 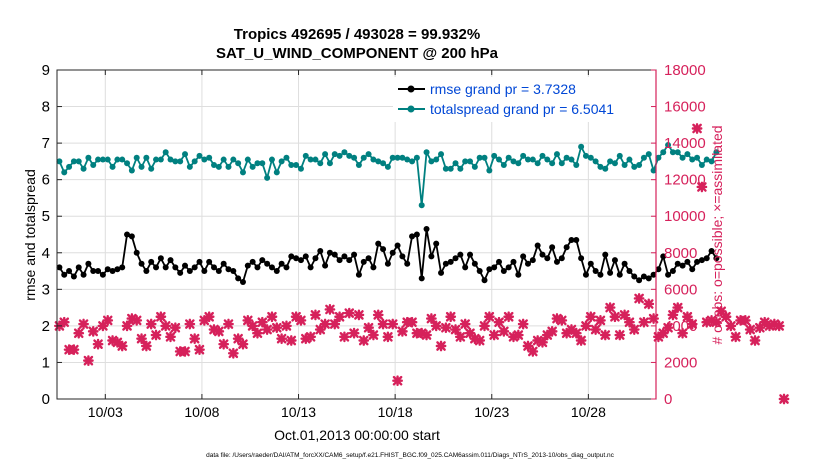 What do you see at coordinates (680, 253) in the screenshot?
I see `y-right-tick-label: 8000` at bounding box center [680, 253].